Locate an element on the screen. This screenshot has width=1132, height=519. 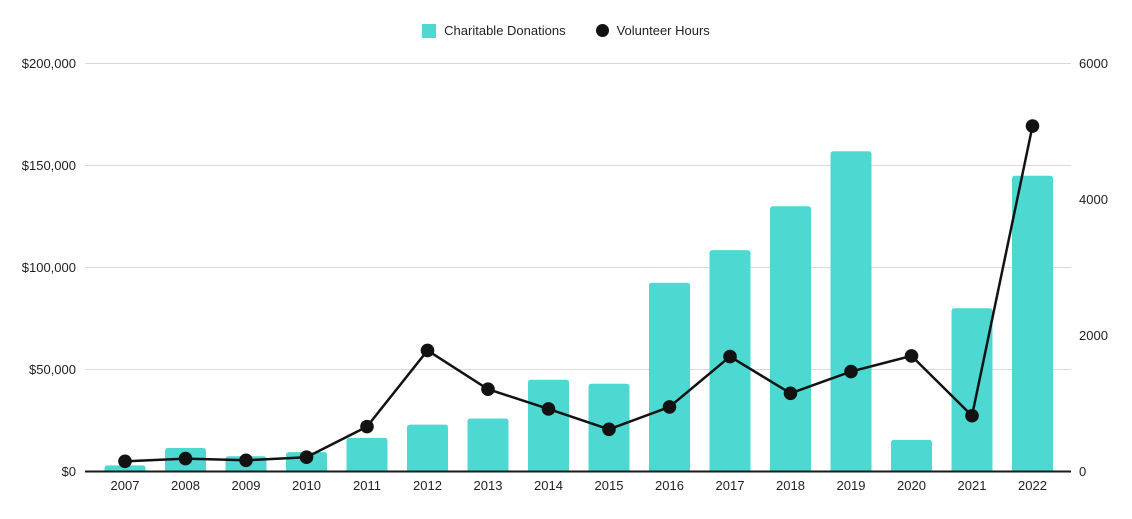
left-axis-tick-50000: $50,000 is located at coordinates (52, 369).